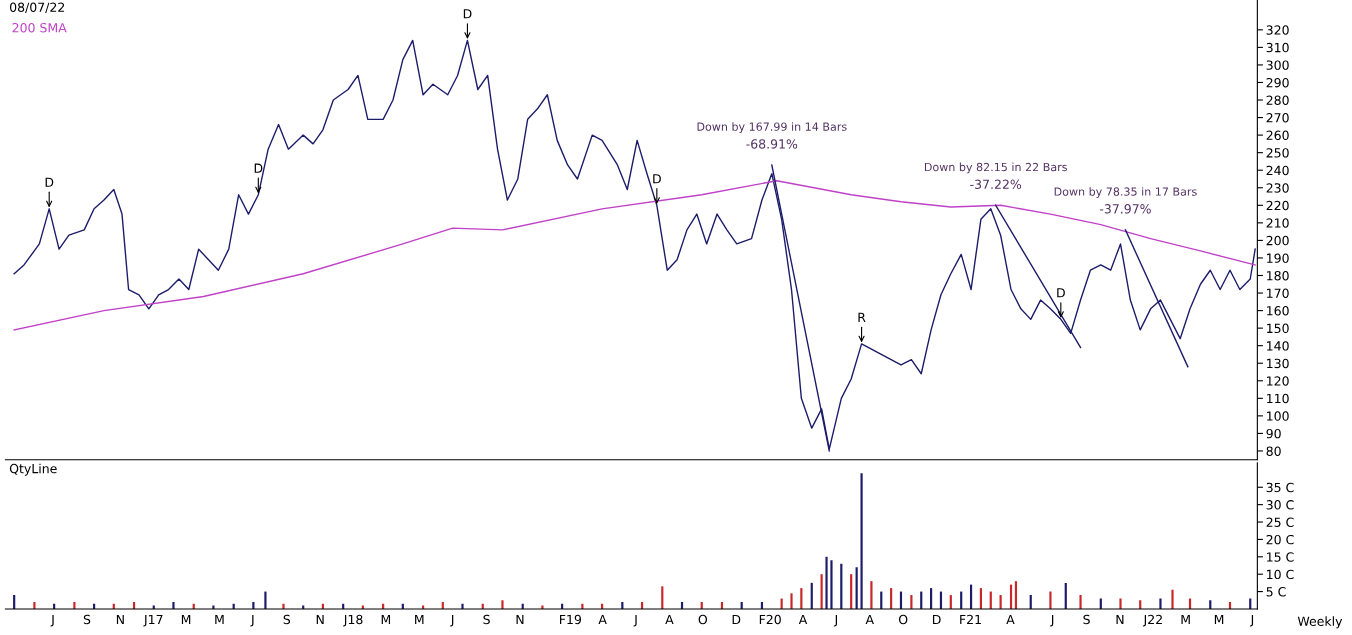  I want to click on y-tick-label: 35 C, so click(1280, 487).